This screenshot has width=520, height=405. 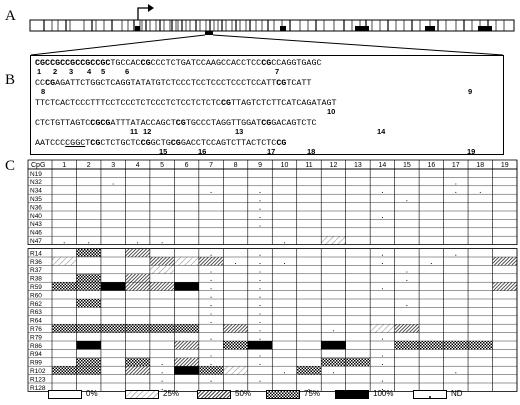 What do you see at coordinates (36, 321) in the screenshot?
I see `sample-label: R64` at bounding box center [36, 321].